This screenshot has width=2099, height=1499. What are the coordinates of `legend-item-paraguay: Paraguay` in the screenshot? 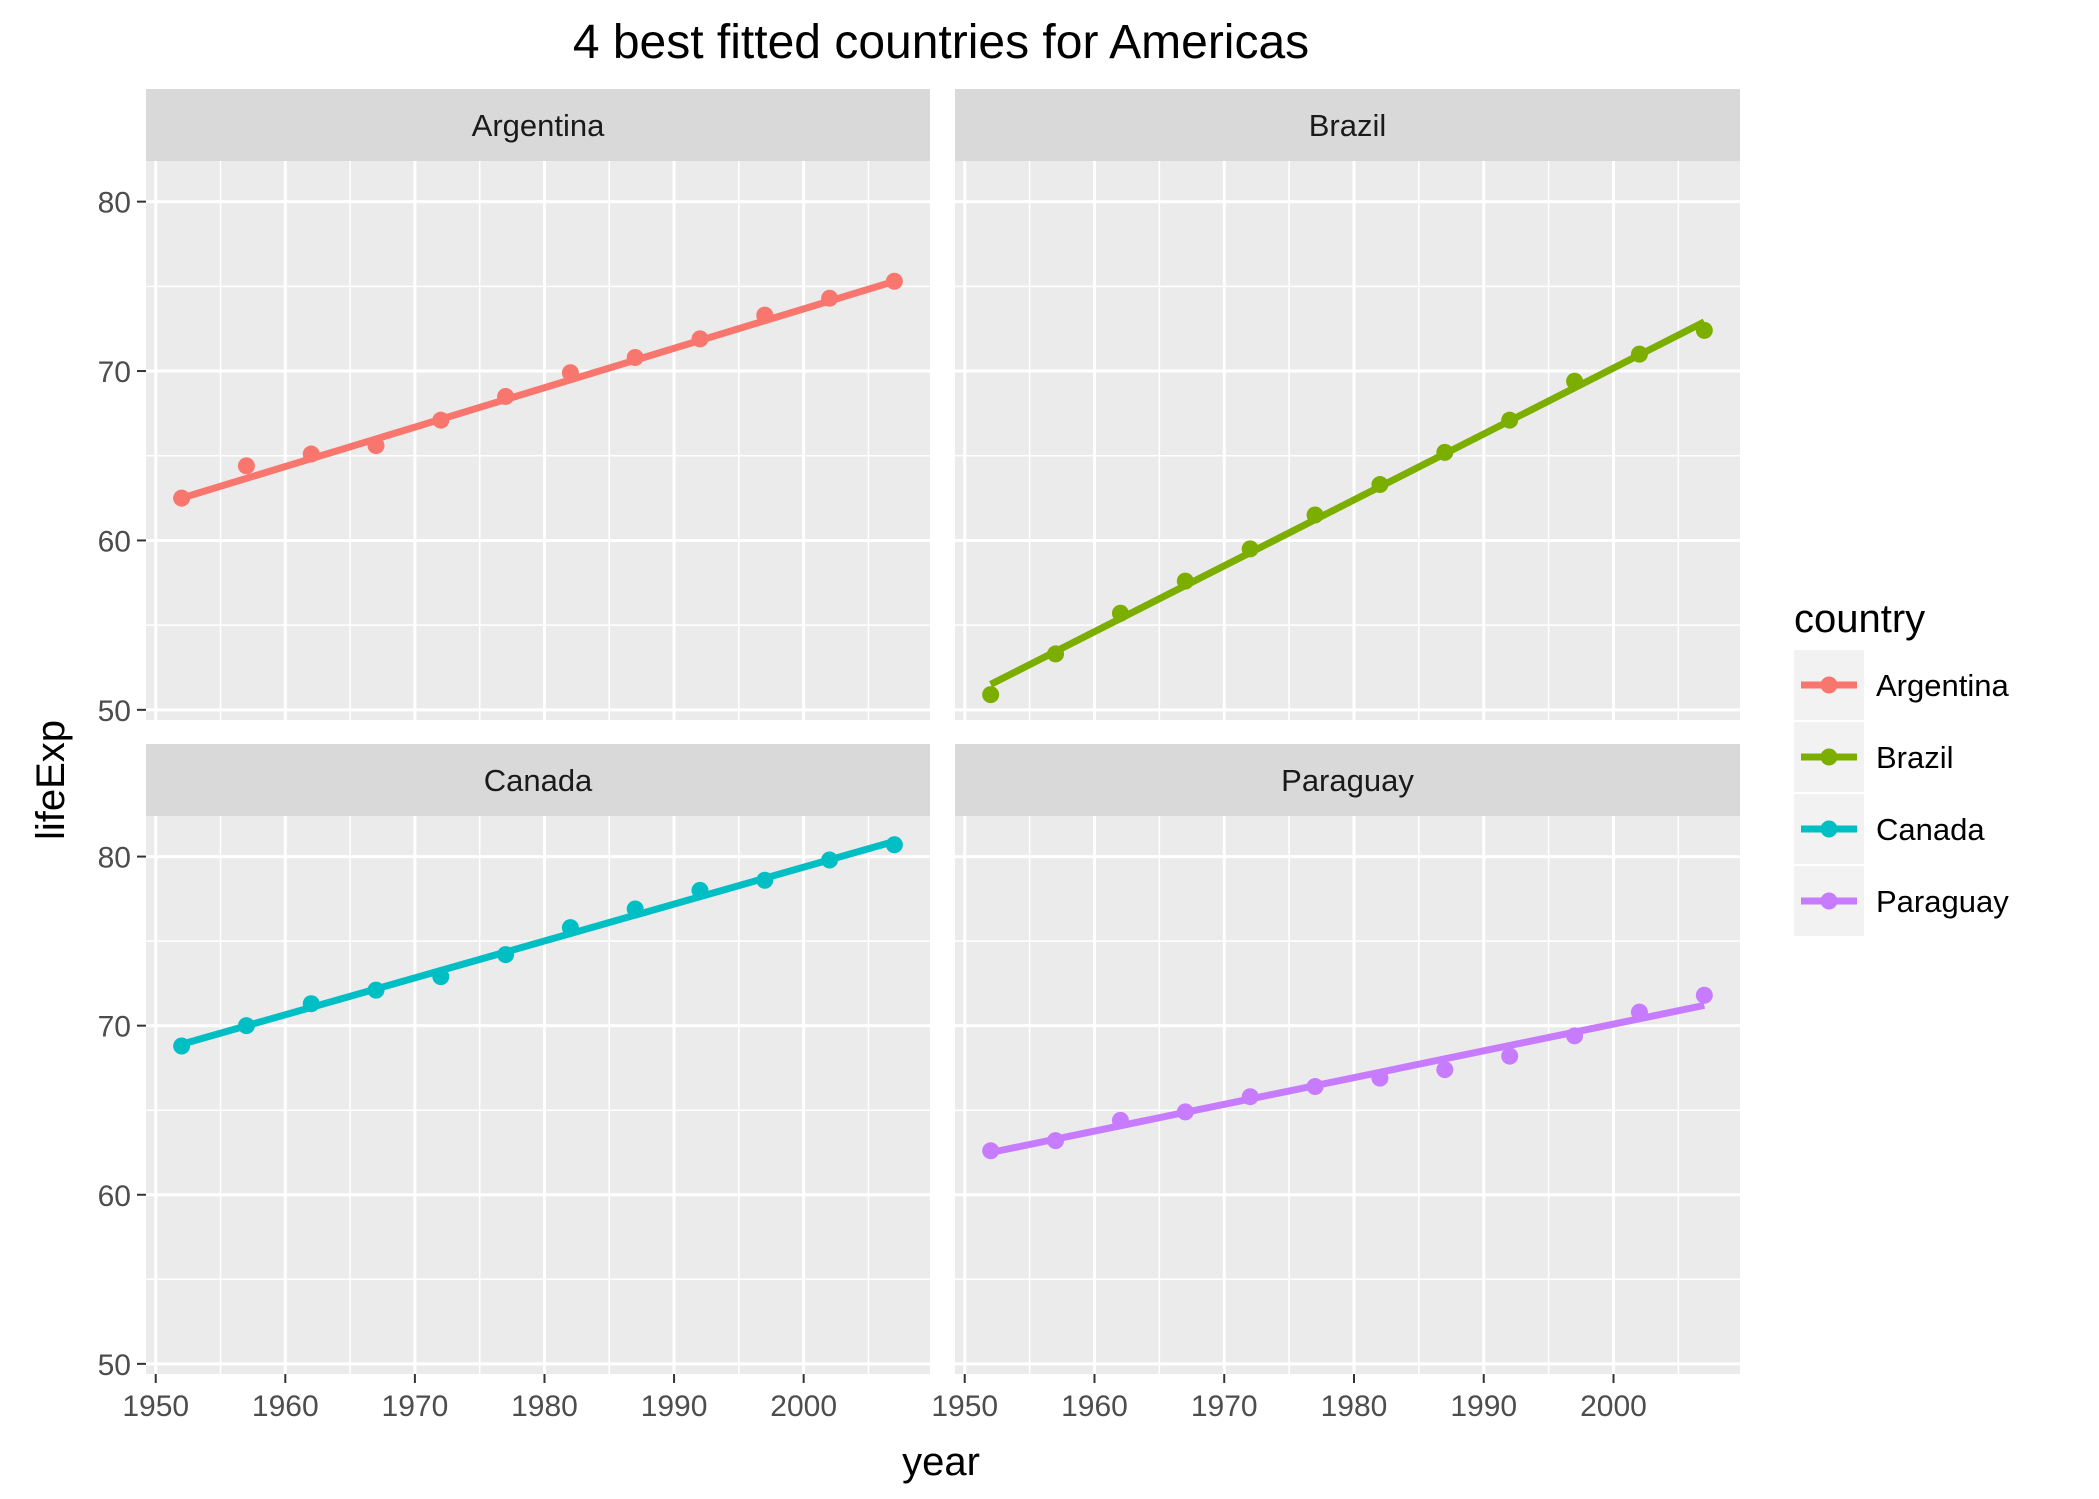 It's located at (1901, 901).